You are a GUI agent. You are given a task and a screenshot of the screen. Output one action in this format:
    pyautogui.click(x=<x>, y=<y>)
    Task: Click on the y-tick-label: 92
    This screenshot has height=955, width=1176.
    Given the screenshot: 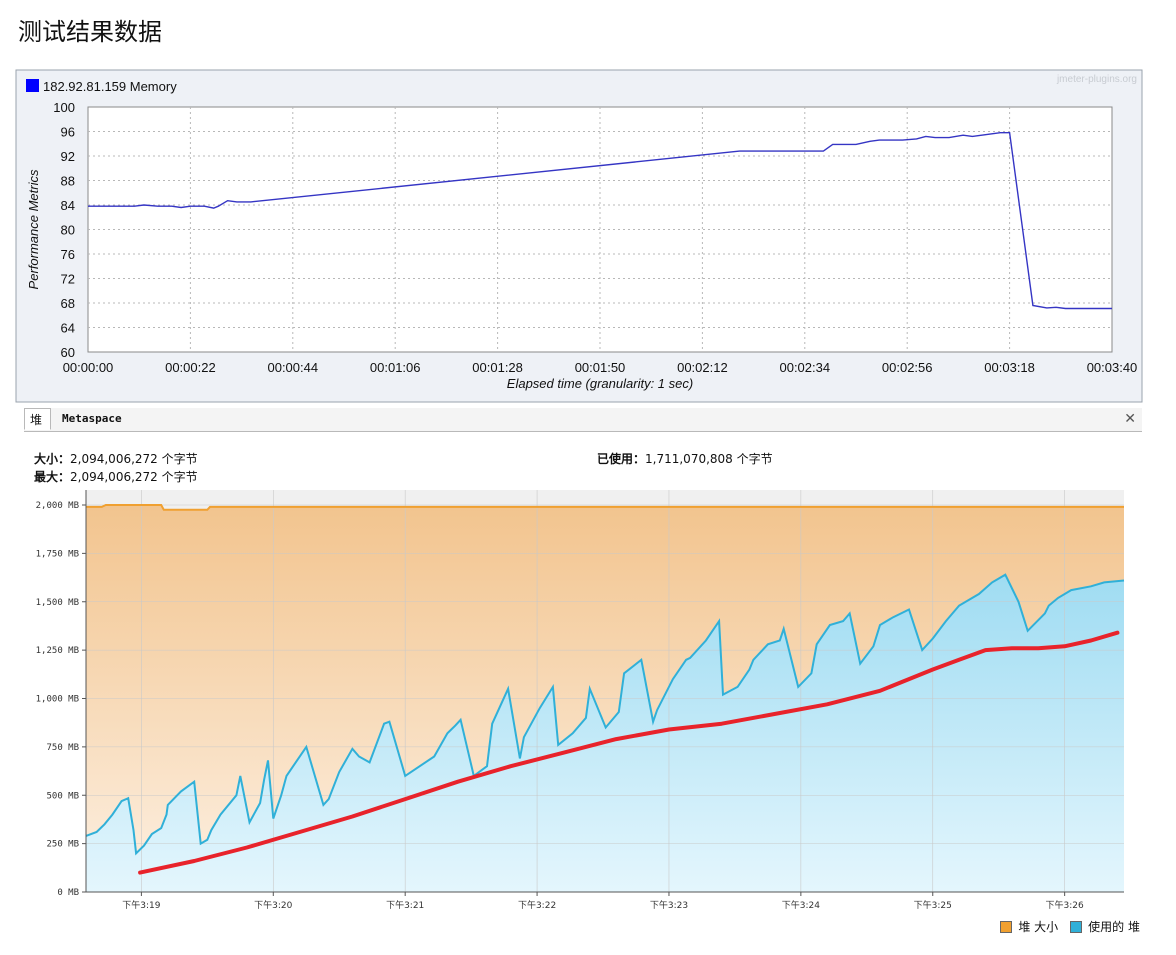 What is the action you would take?
    pyautogui.click(x=68, y=156)
    